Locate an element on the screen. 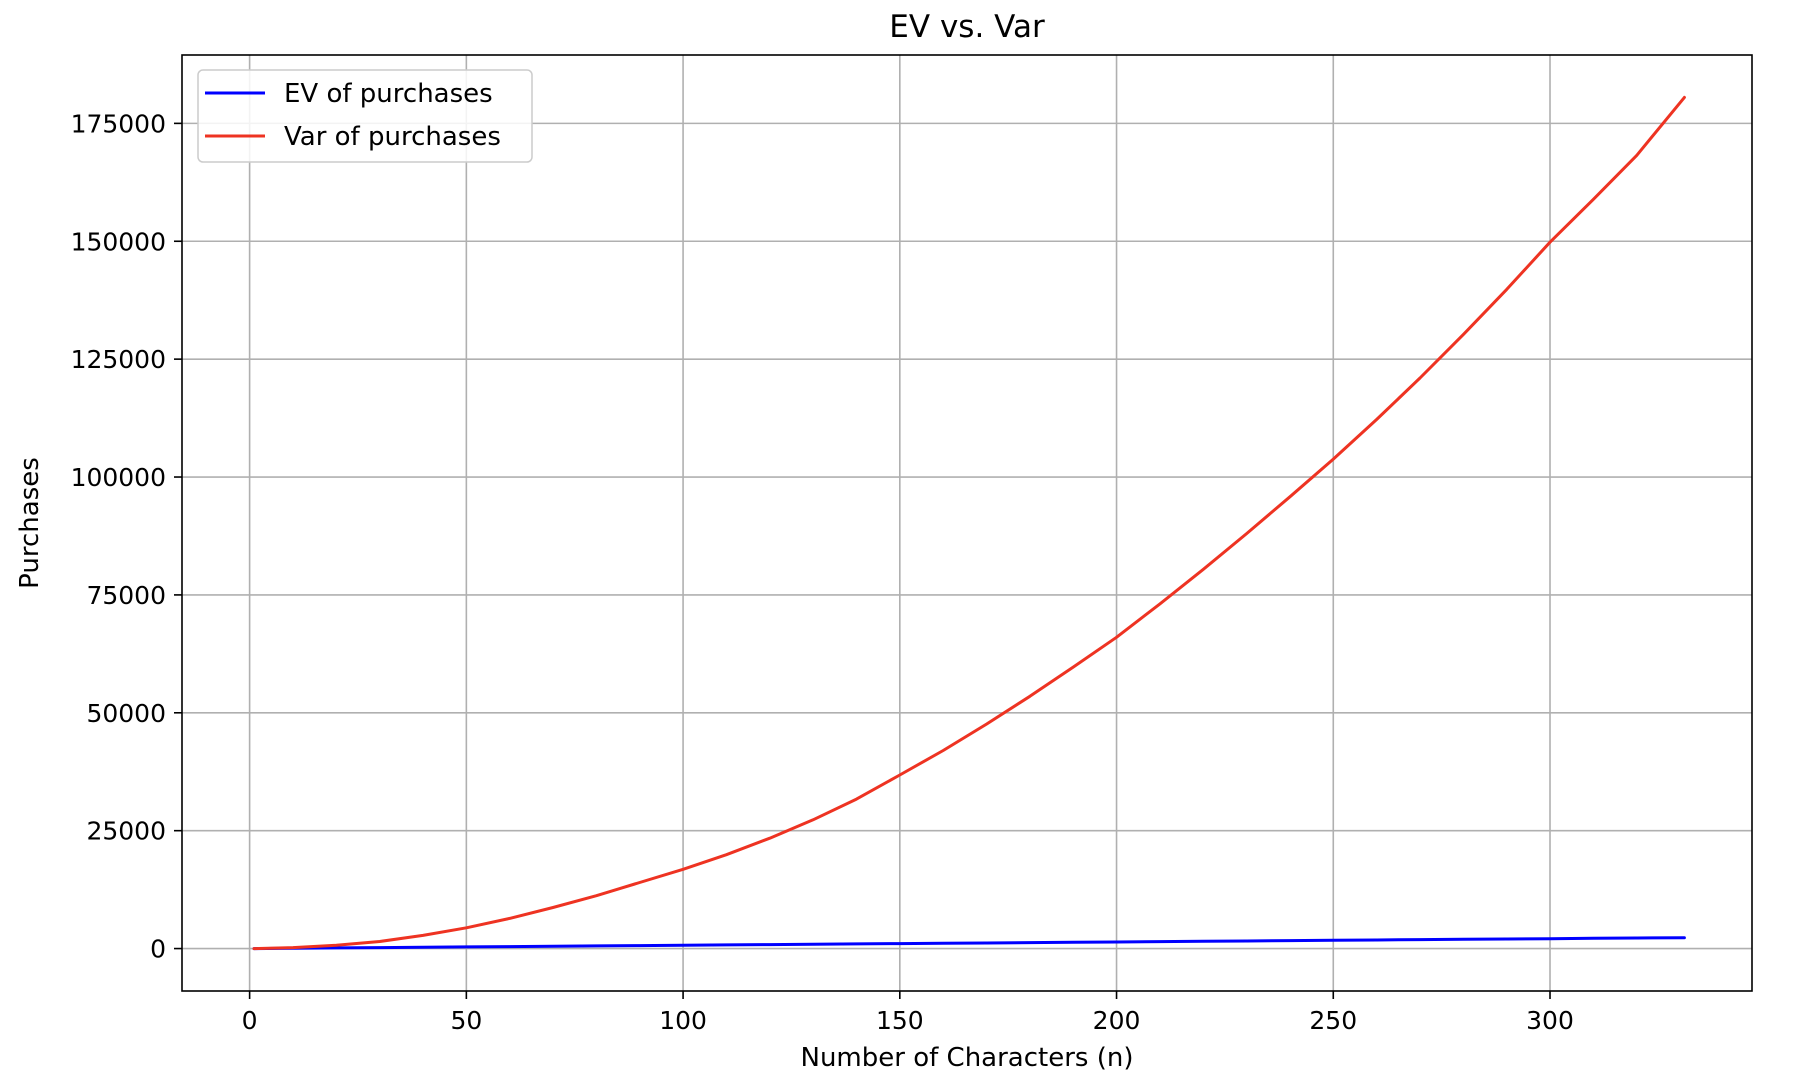 Image resolution: width=1798 pixels, height=1078 pixels. y-tick-label: 75000 is located at coordinates (126, 595).